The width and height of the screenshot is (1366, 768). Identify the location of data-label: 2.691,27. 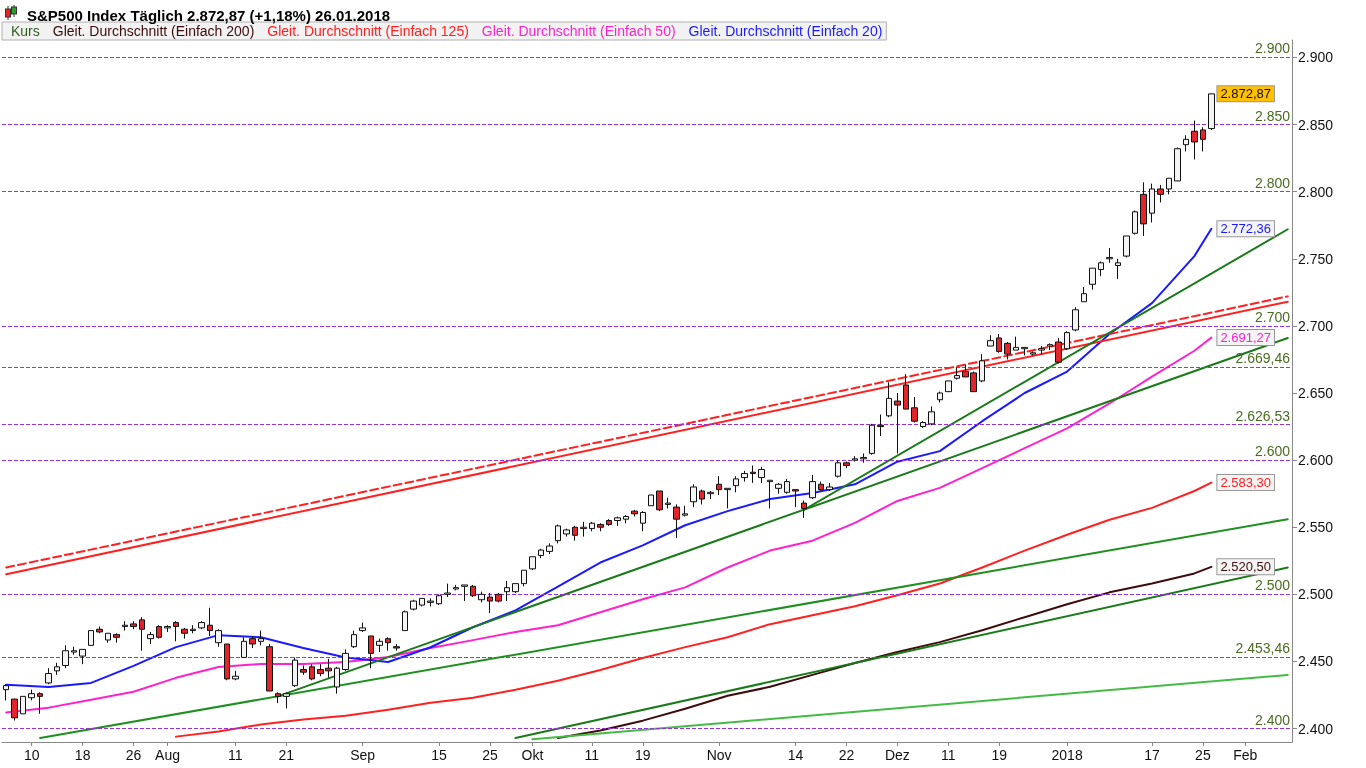
(1245, 338).